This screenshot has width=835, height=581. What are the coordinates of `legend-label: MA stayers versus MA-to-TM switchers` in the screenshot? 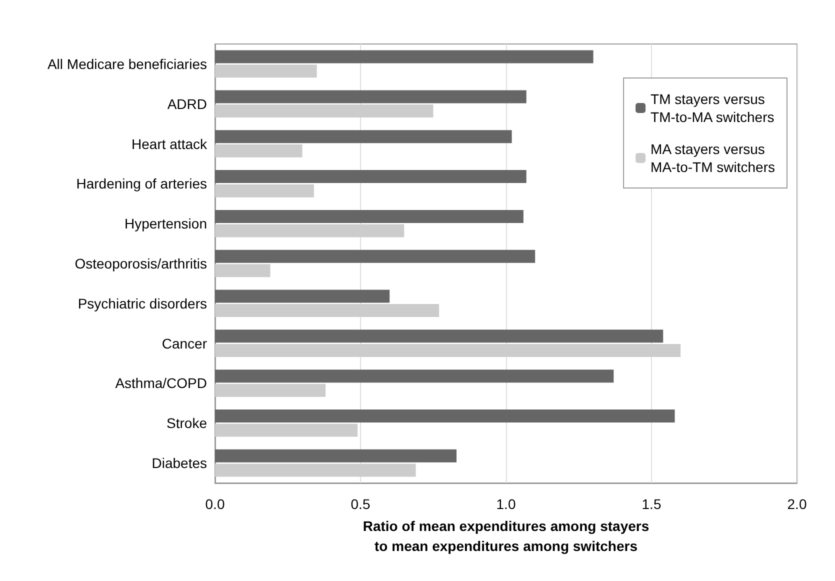 It's located at (713, 158).